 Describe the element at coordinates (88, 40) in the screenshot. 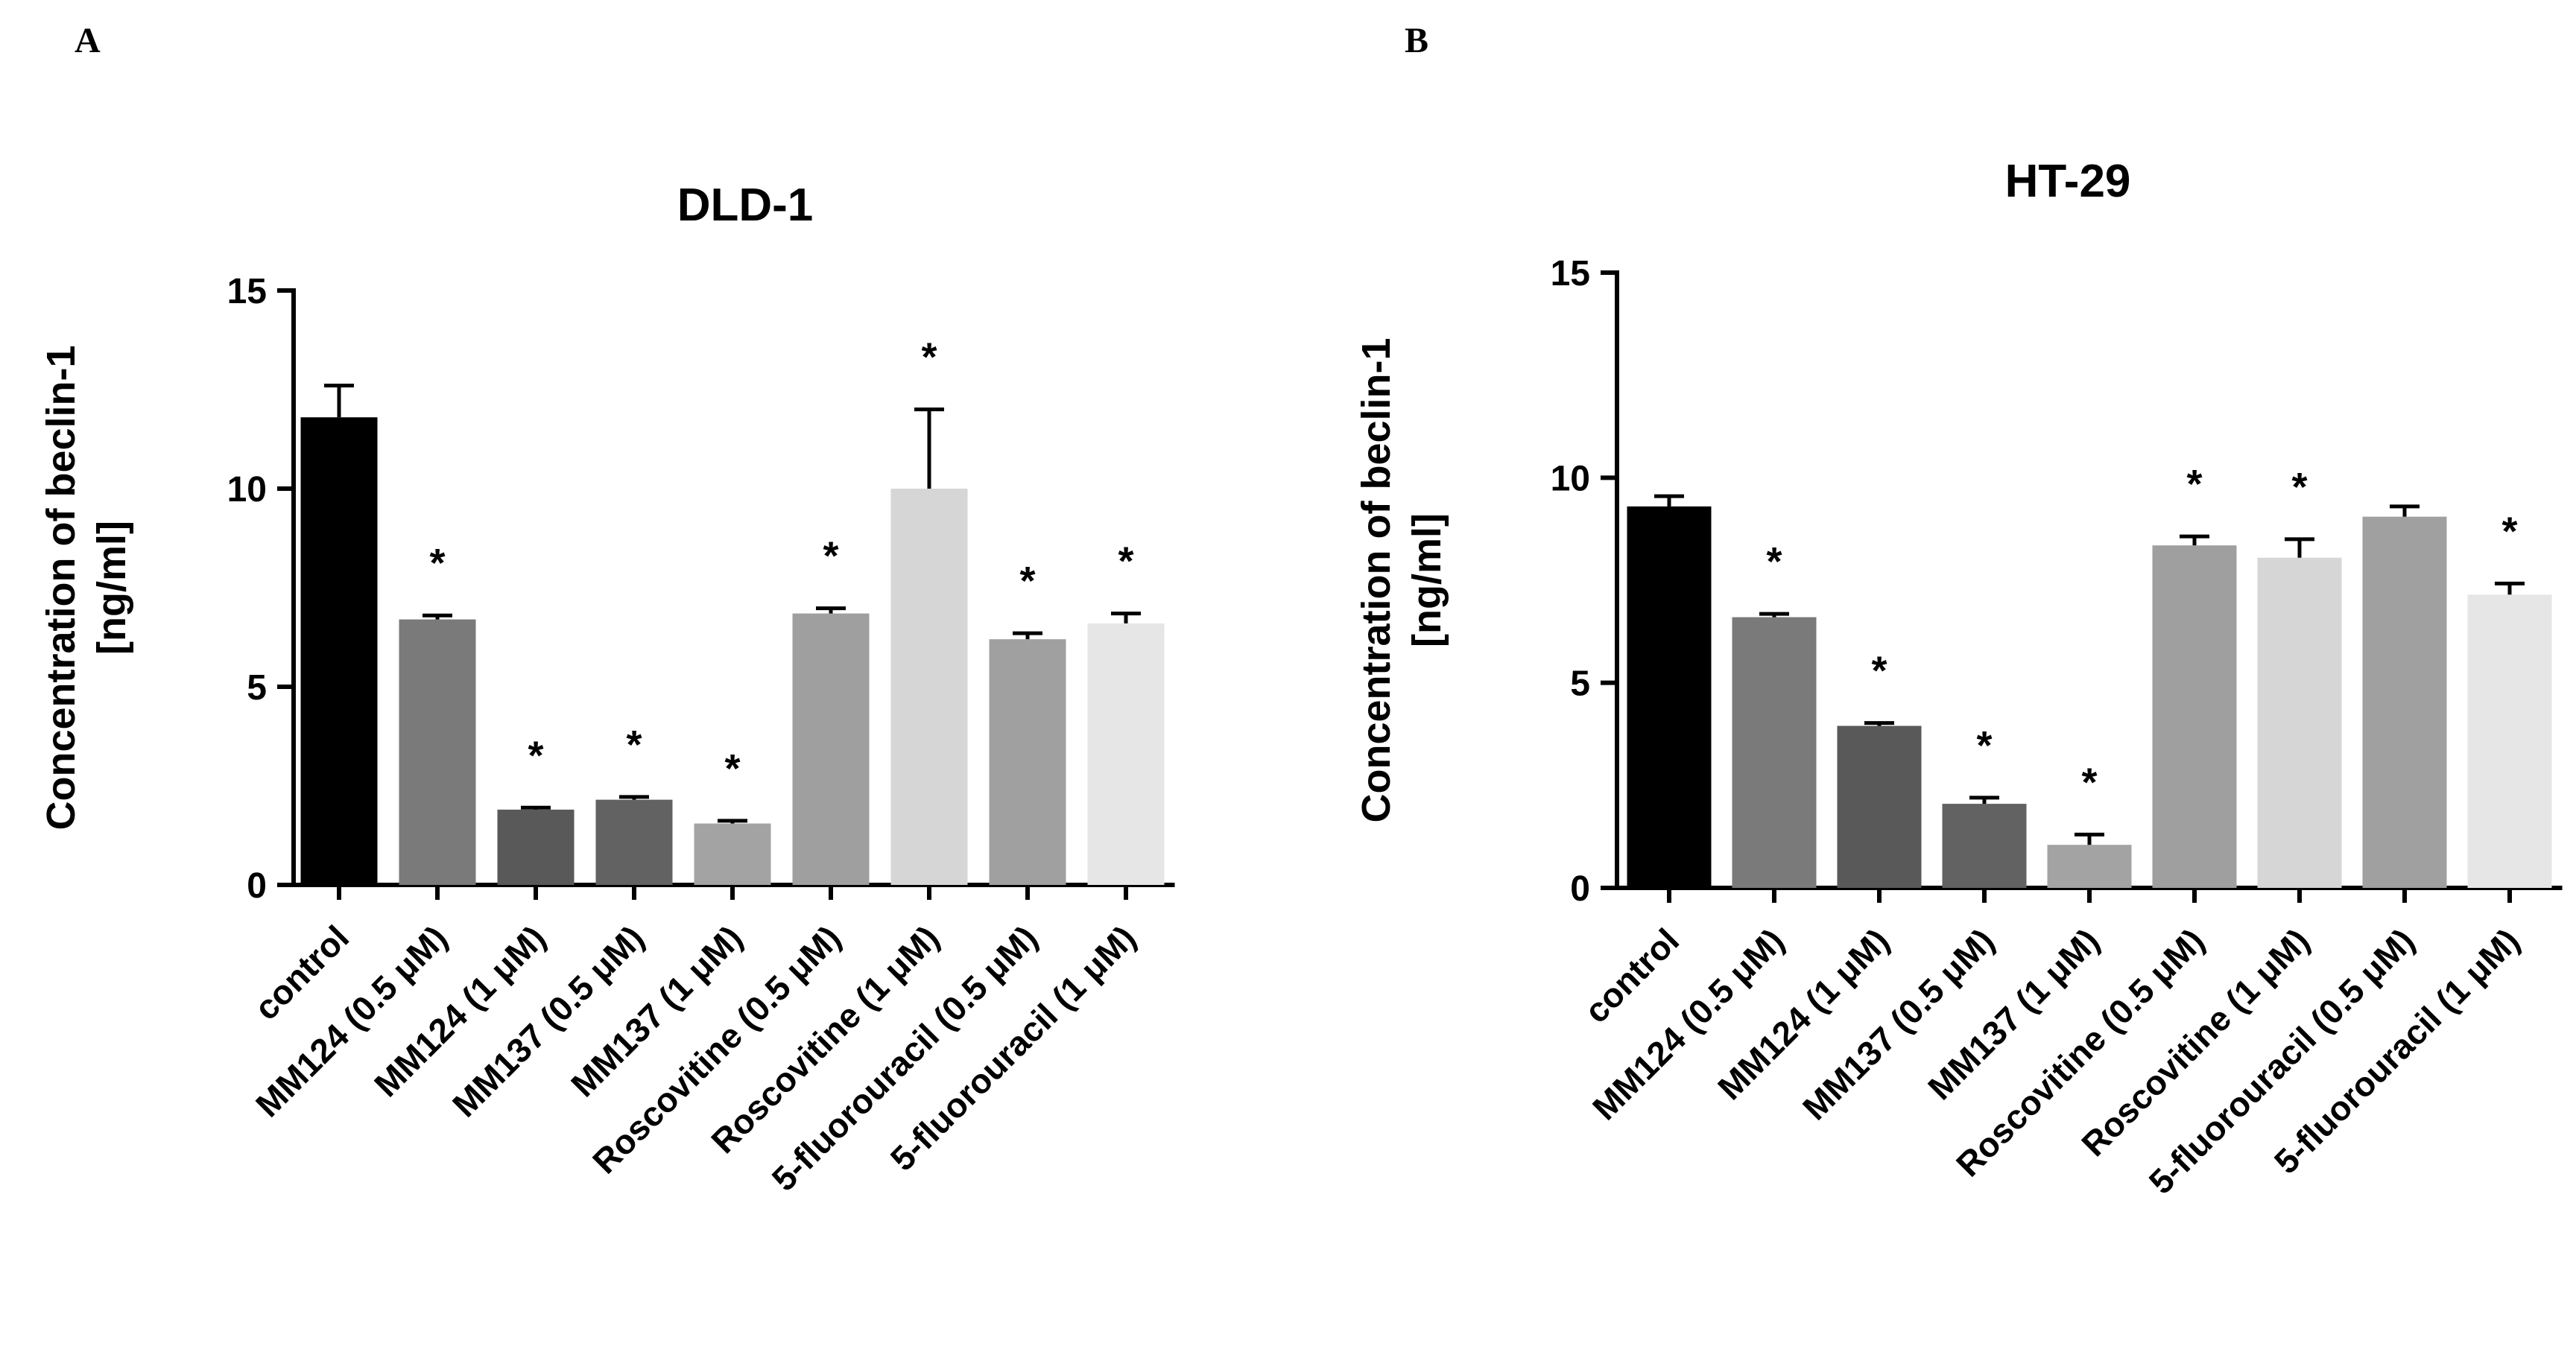

I see `panel-letter: A` at that location.